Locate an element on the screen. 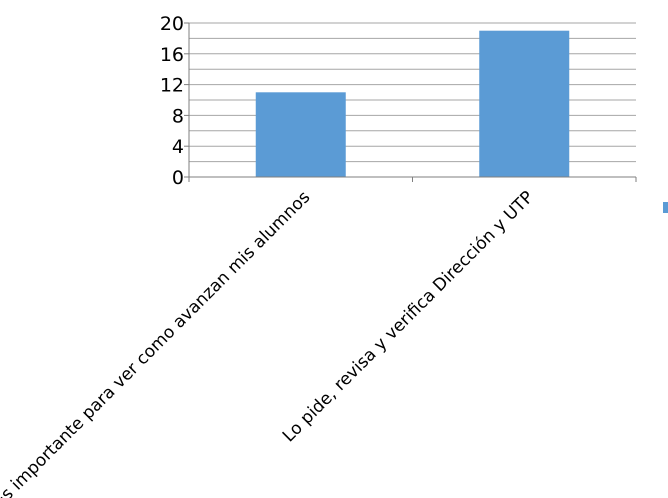  legend is located at coordinates (665, 207).